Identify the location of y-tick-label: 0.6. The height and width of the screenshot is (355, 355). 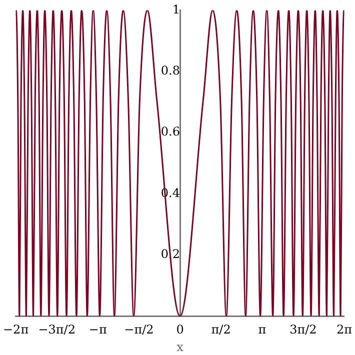
(170, 131).